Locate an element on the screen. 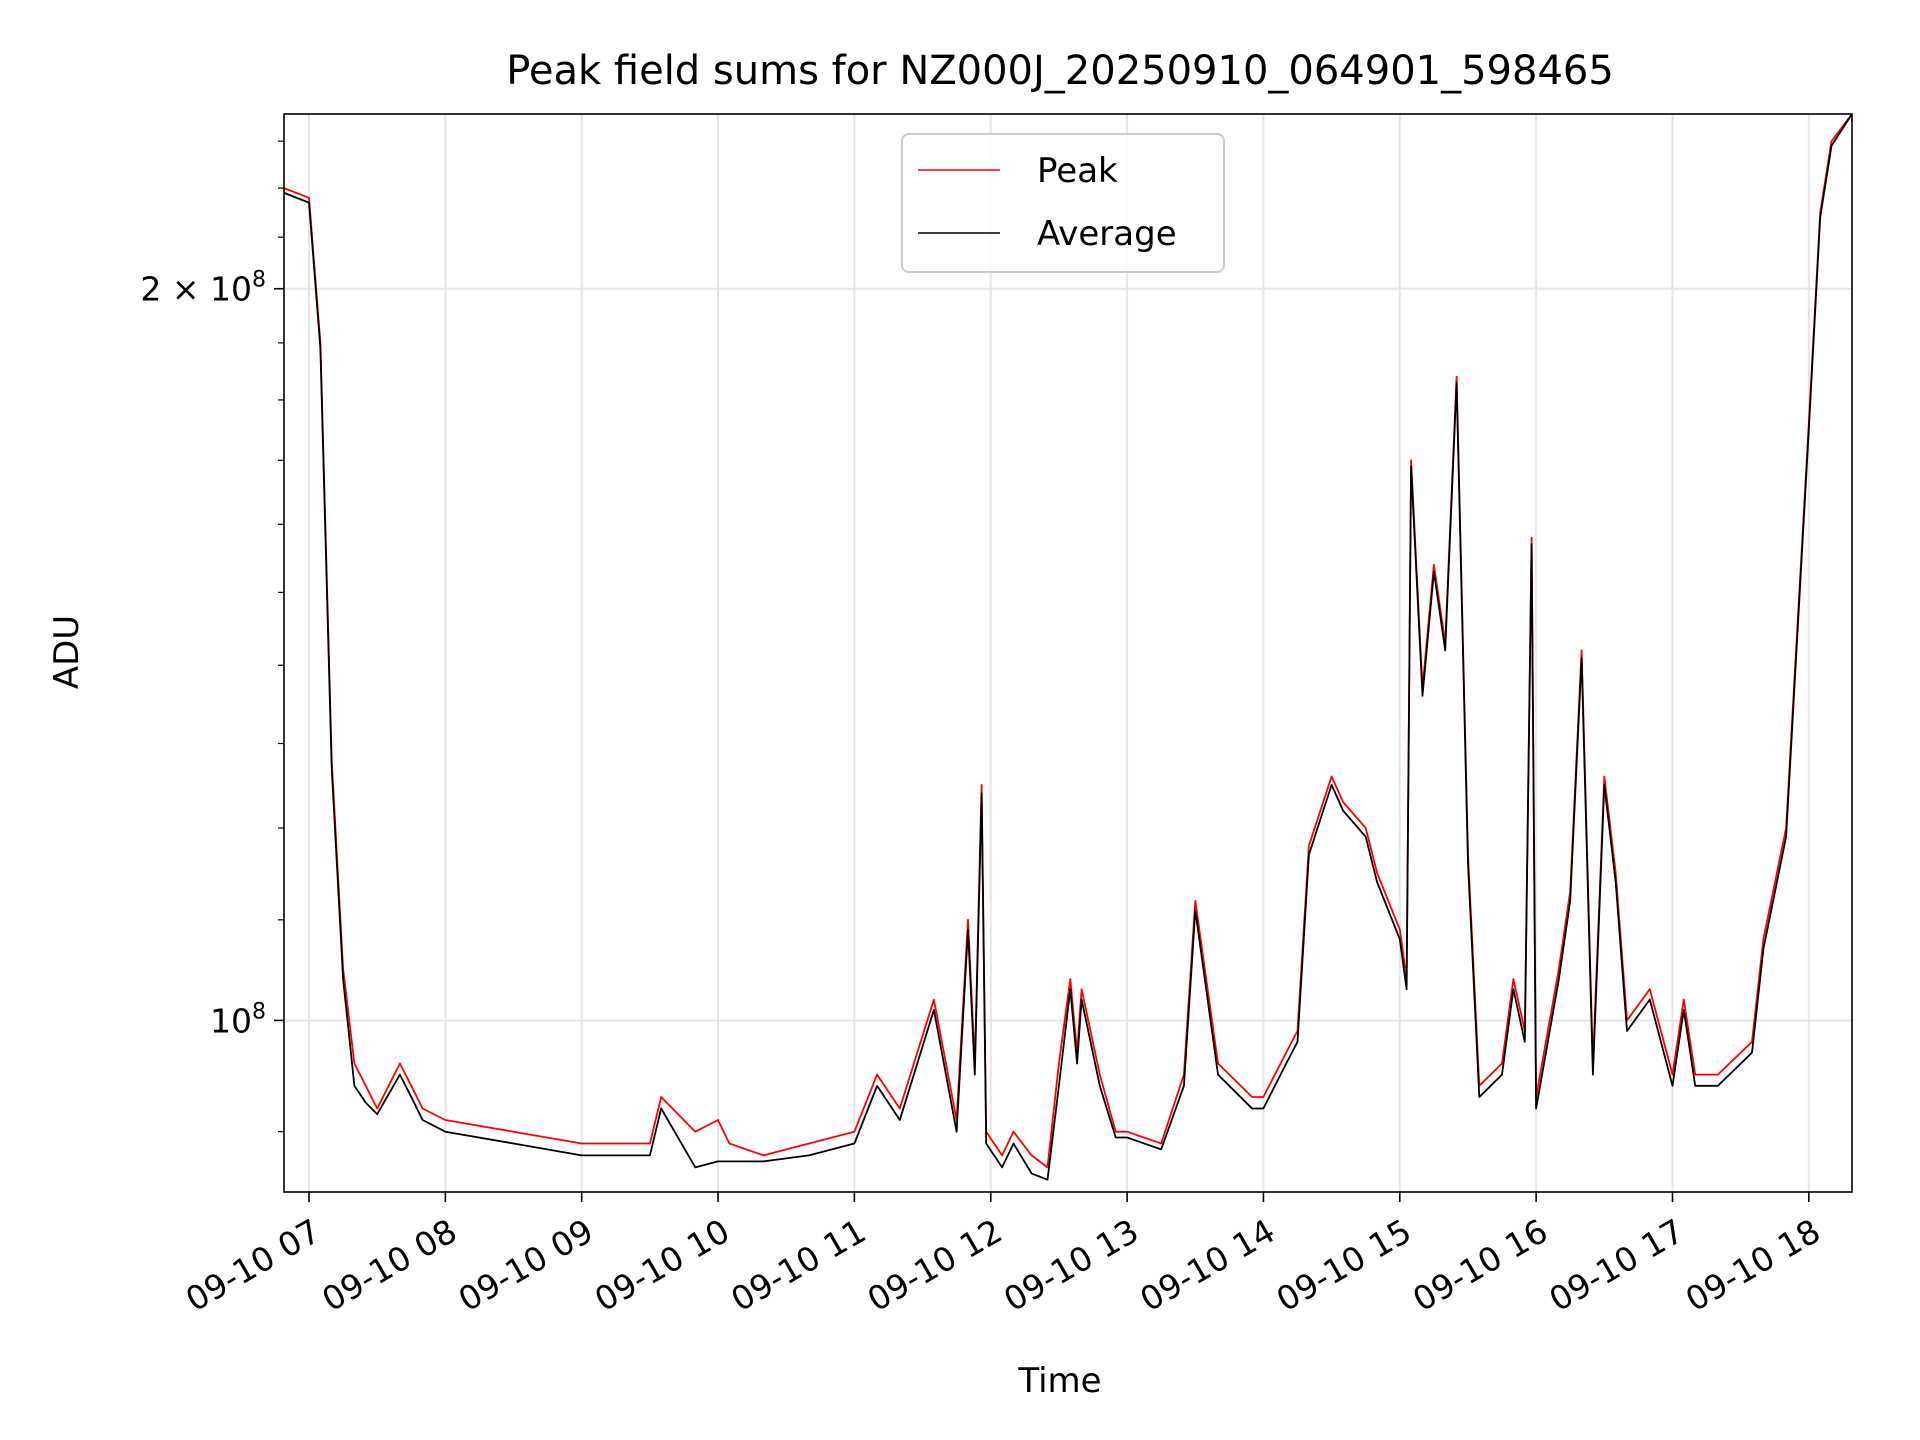 The height and width of the screenshot is (1440, 1920). legend: Peak Average is located at coordinates (1063, 203).